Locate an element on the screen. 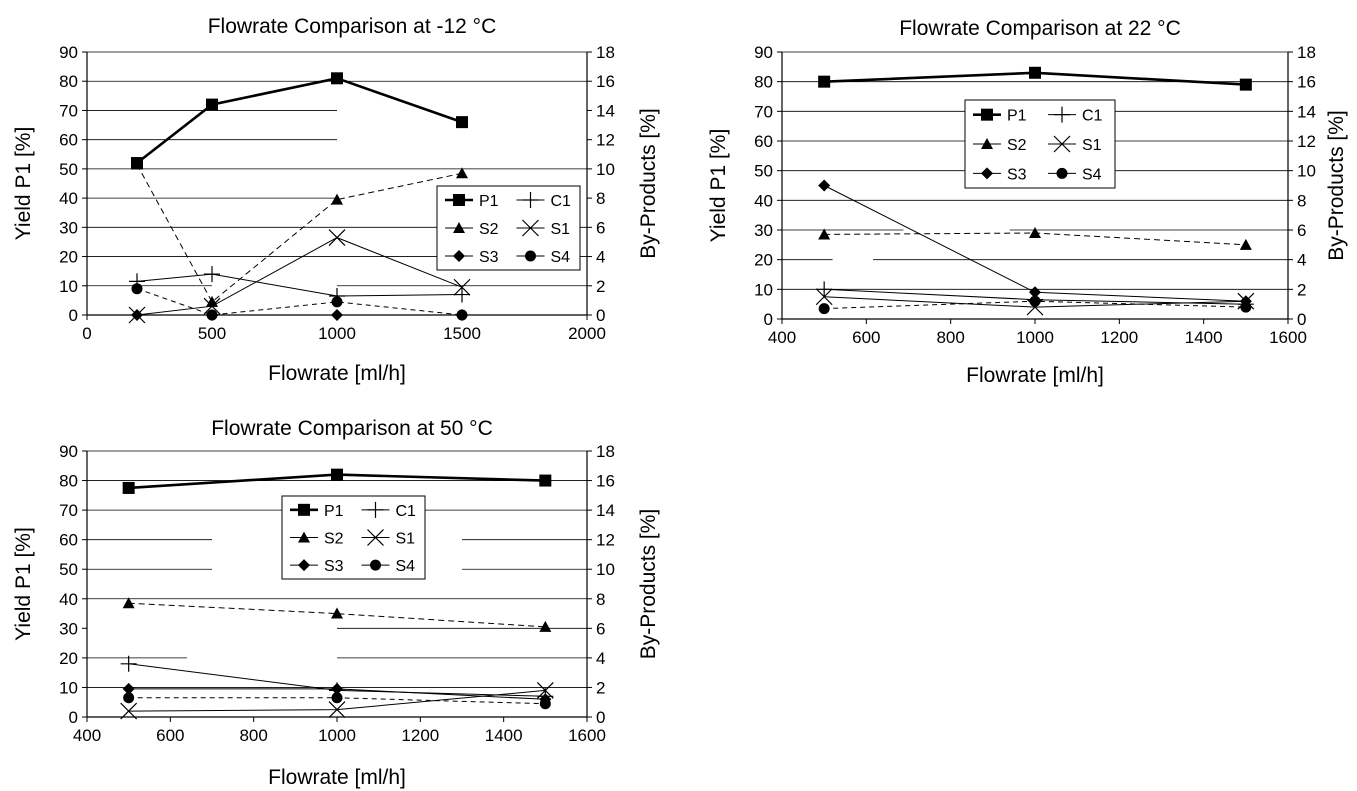  series-line-s1 is located at coordinates (299, 276).